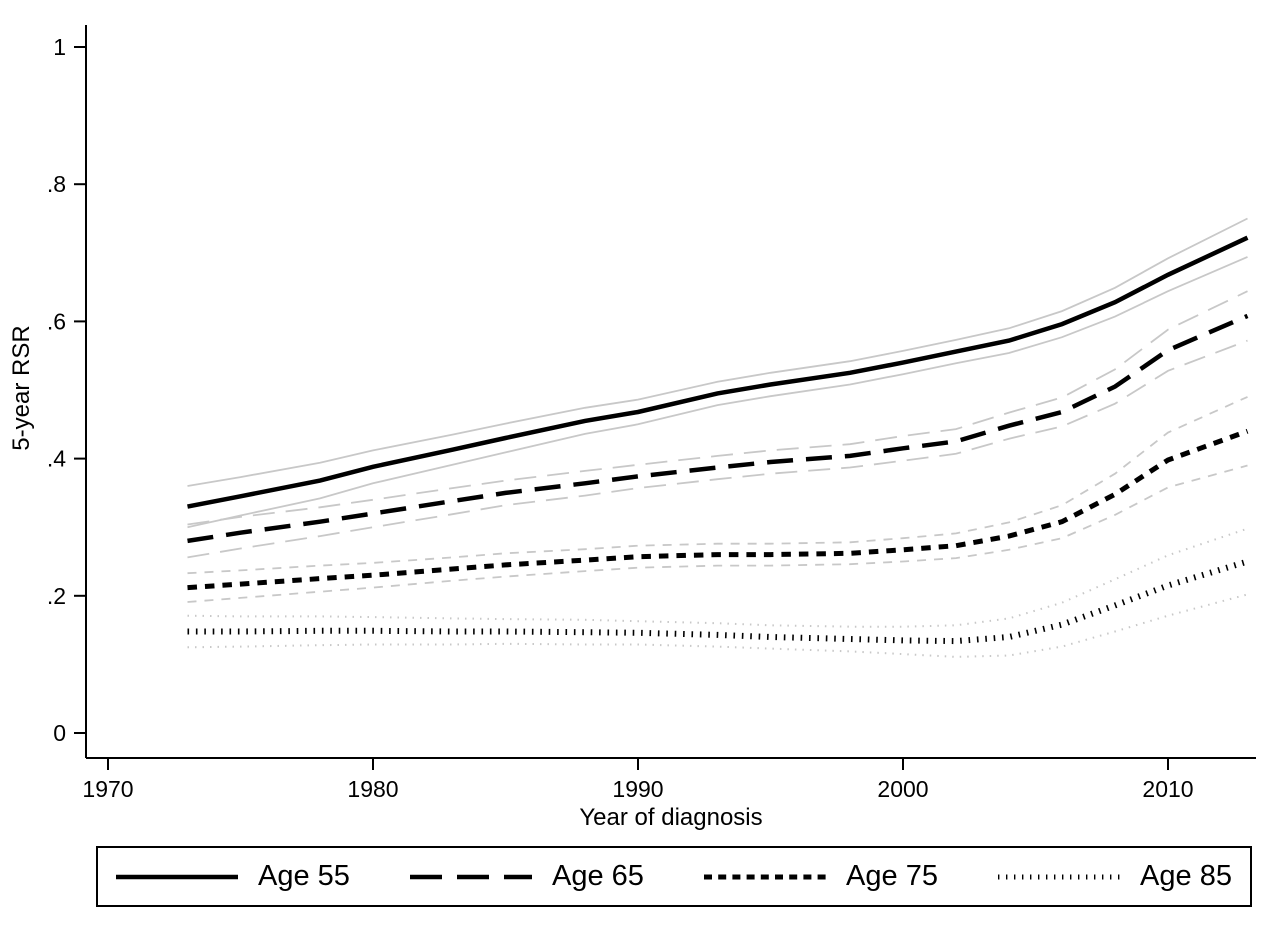 Image resolution: width=1280 pixels, height=935 pixels. Describe the element at coordinates (637, 789) in the screenshot. I see `x-tick-label: 1990` at that location.